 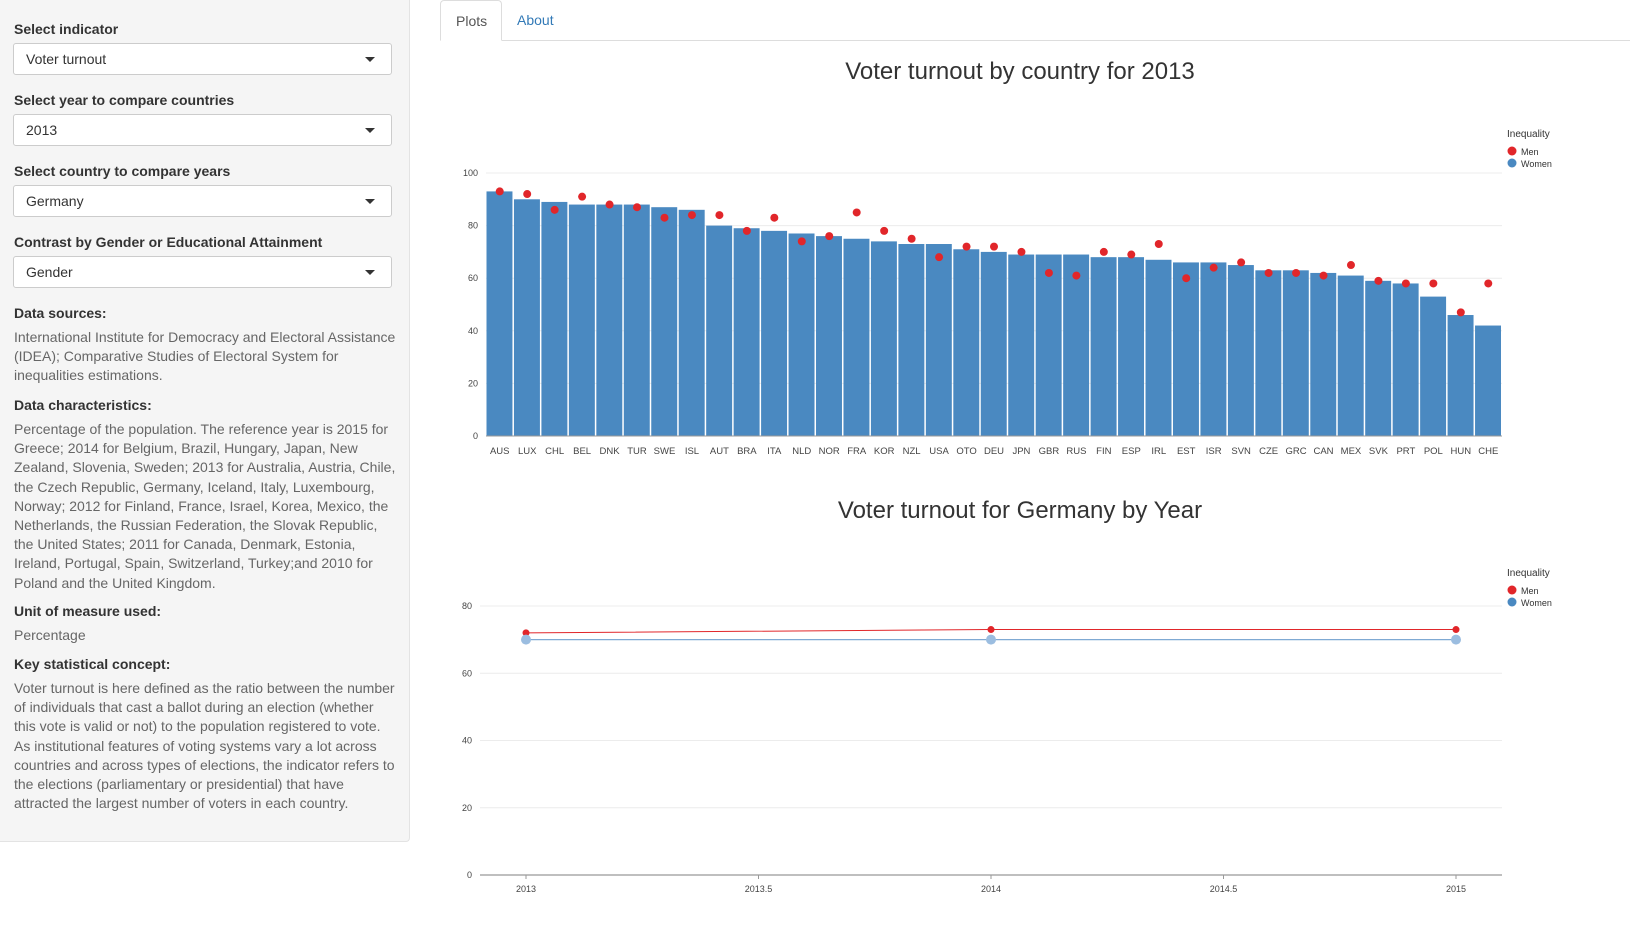 What do you see at coordinates (1241, 451) in the screenshot?
I see `x-tick-label: SVN` at bounding box center [1241, 451].